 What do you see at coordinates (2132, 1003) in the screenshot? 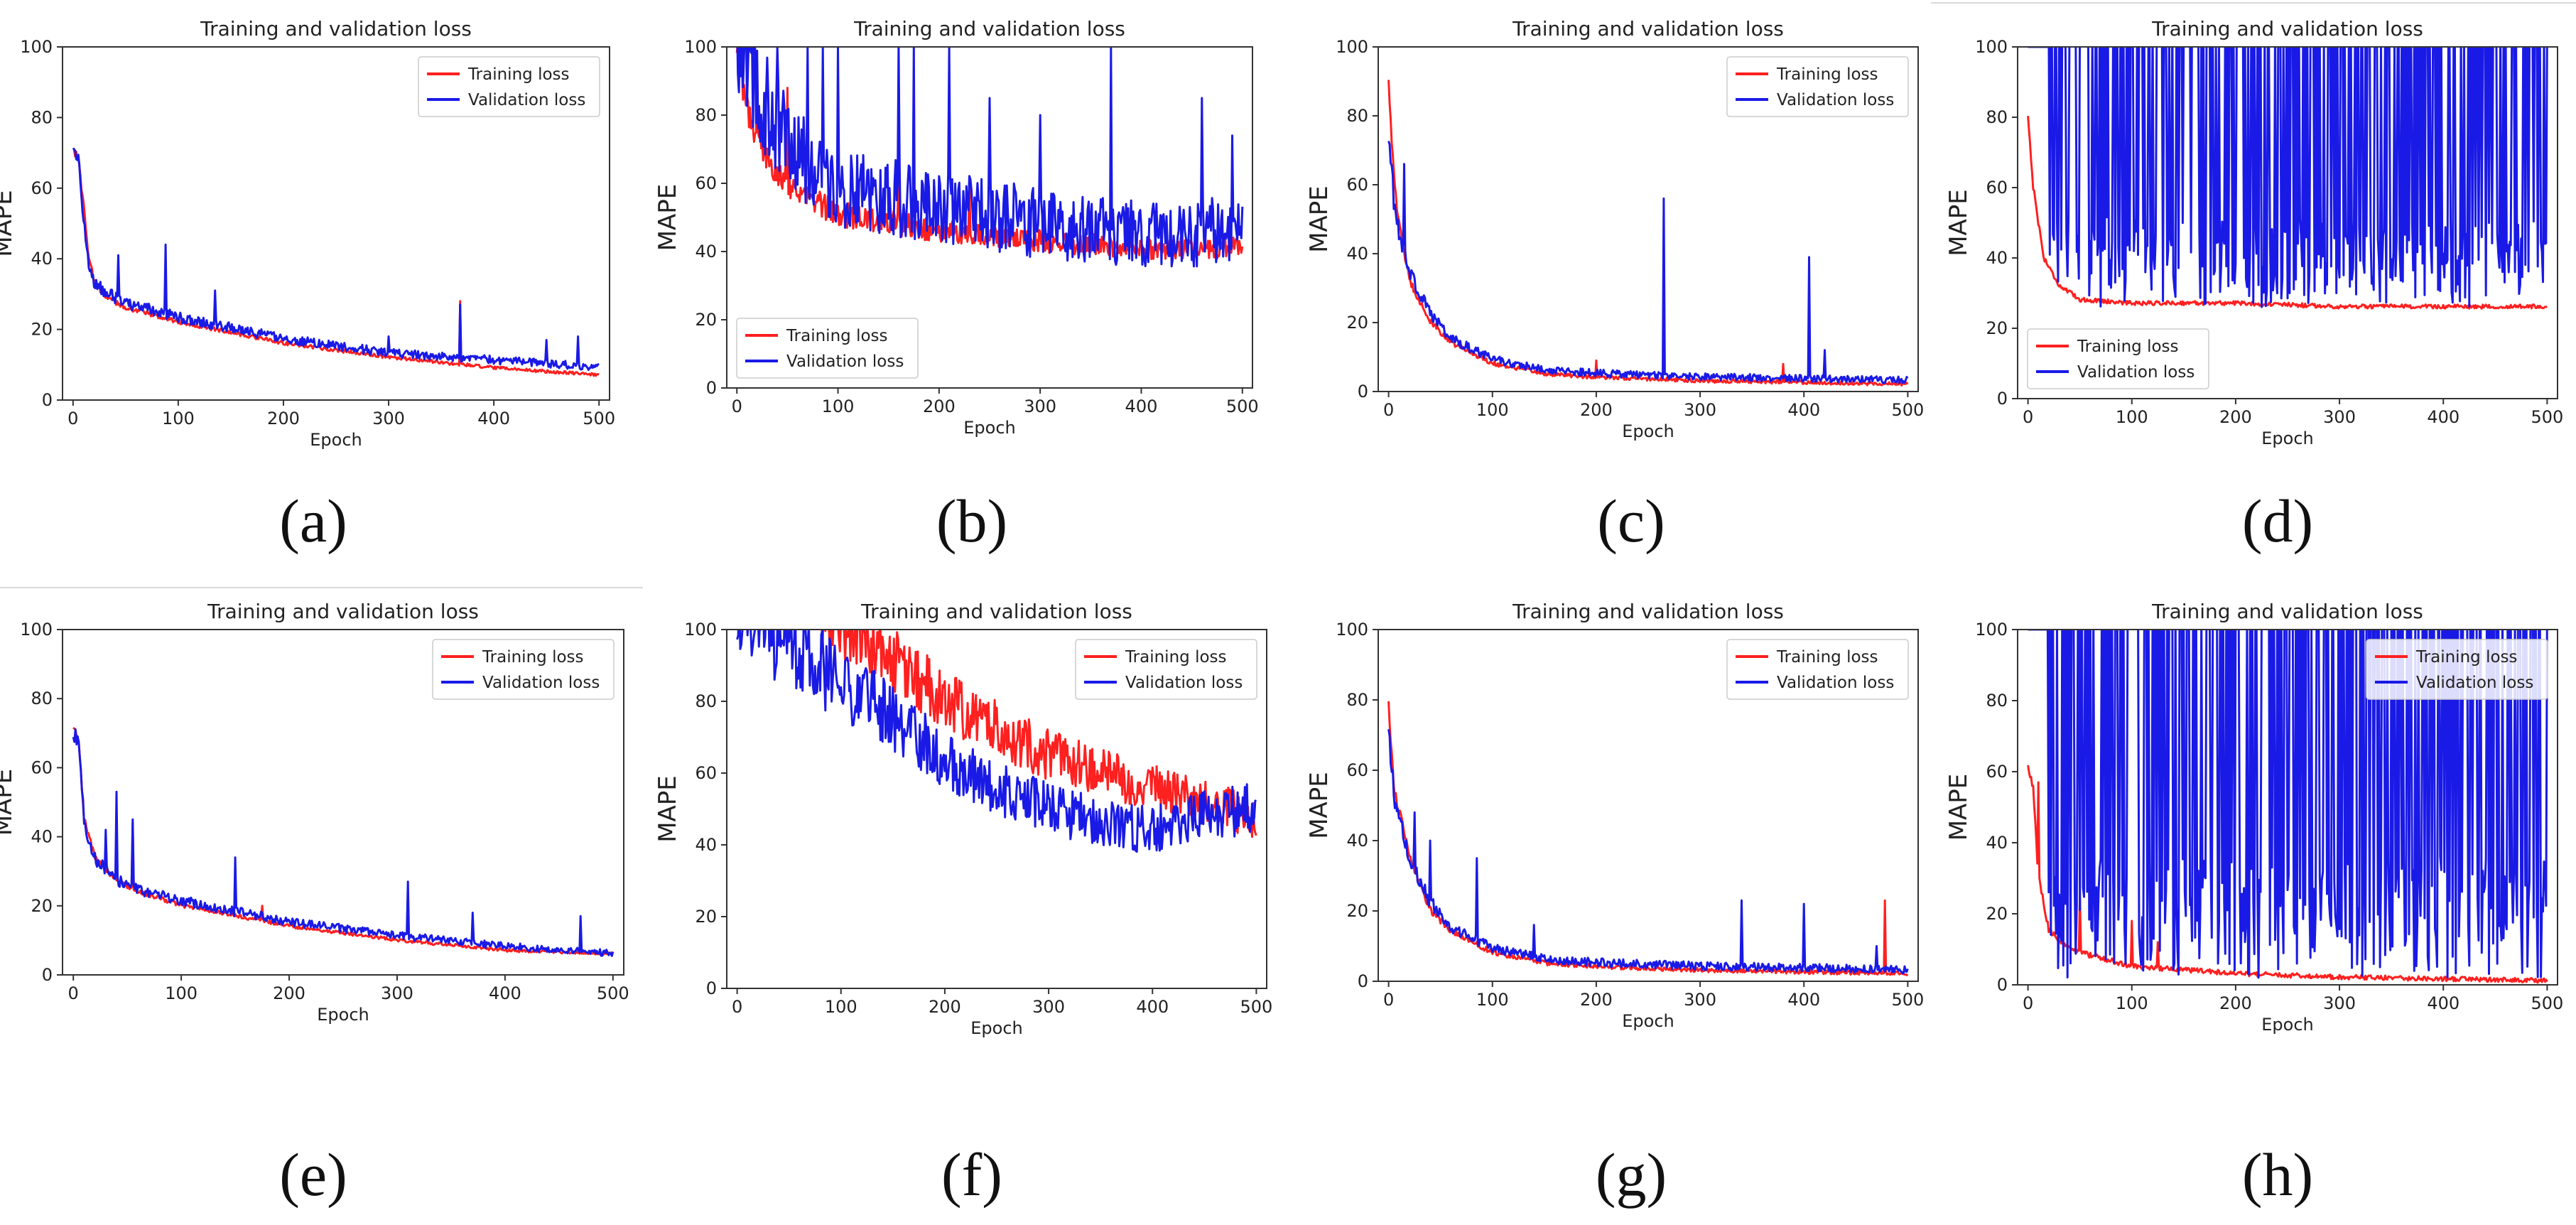
I see `chart-h-xtick-label: 100` at bounding box center [2132, 1003].